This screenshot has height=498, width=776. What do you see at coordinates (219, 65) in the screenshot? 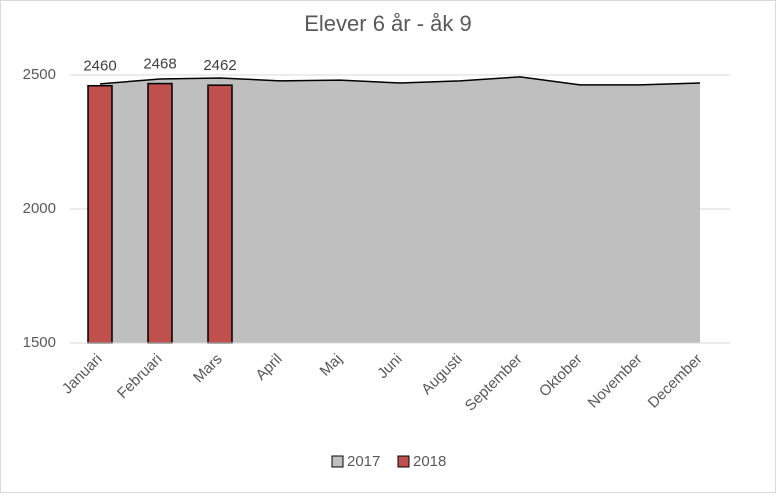
I see `data-label: 2462` at bounding box center [219, 65].